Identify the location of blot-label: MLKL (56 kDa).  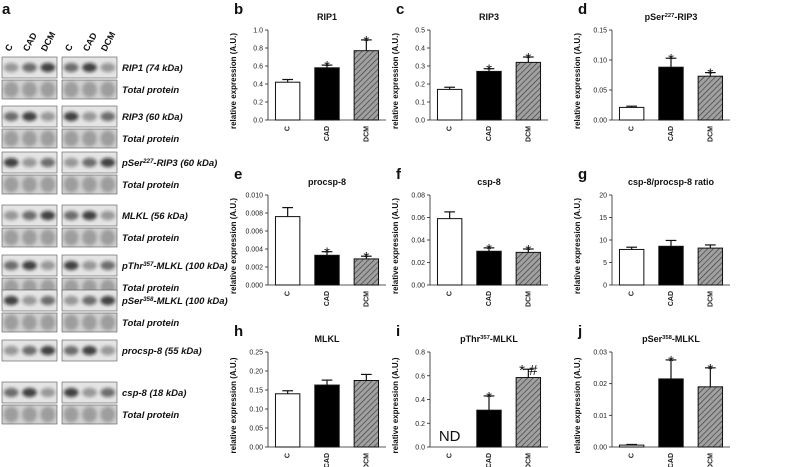
(155, 216).